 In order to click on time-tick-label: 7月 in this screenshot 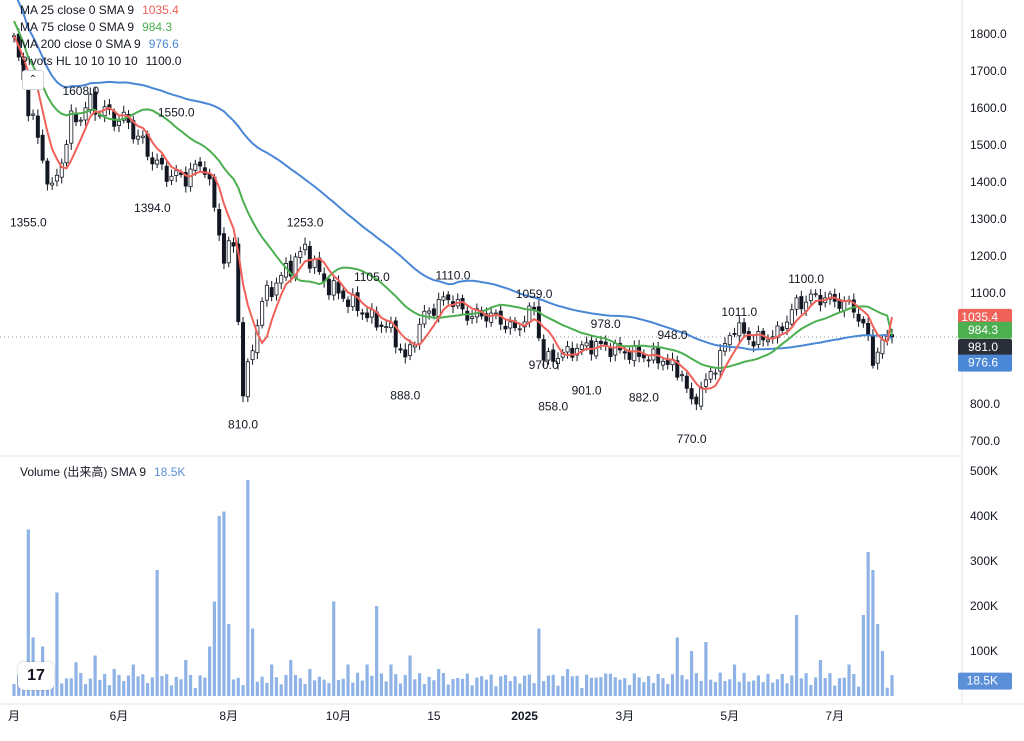, I will do `click(834, 716)`.